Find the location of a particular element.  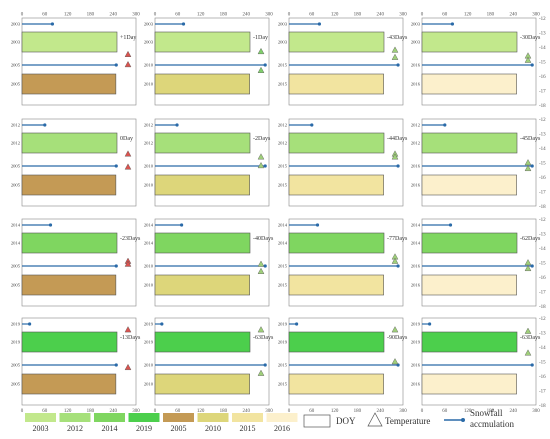

temp-axis-tick-label: -14 is located at coordinates (542, 149).